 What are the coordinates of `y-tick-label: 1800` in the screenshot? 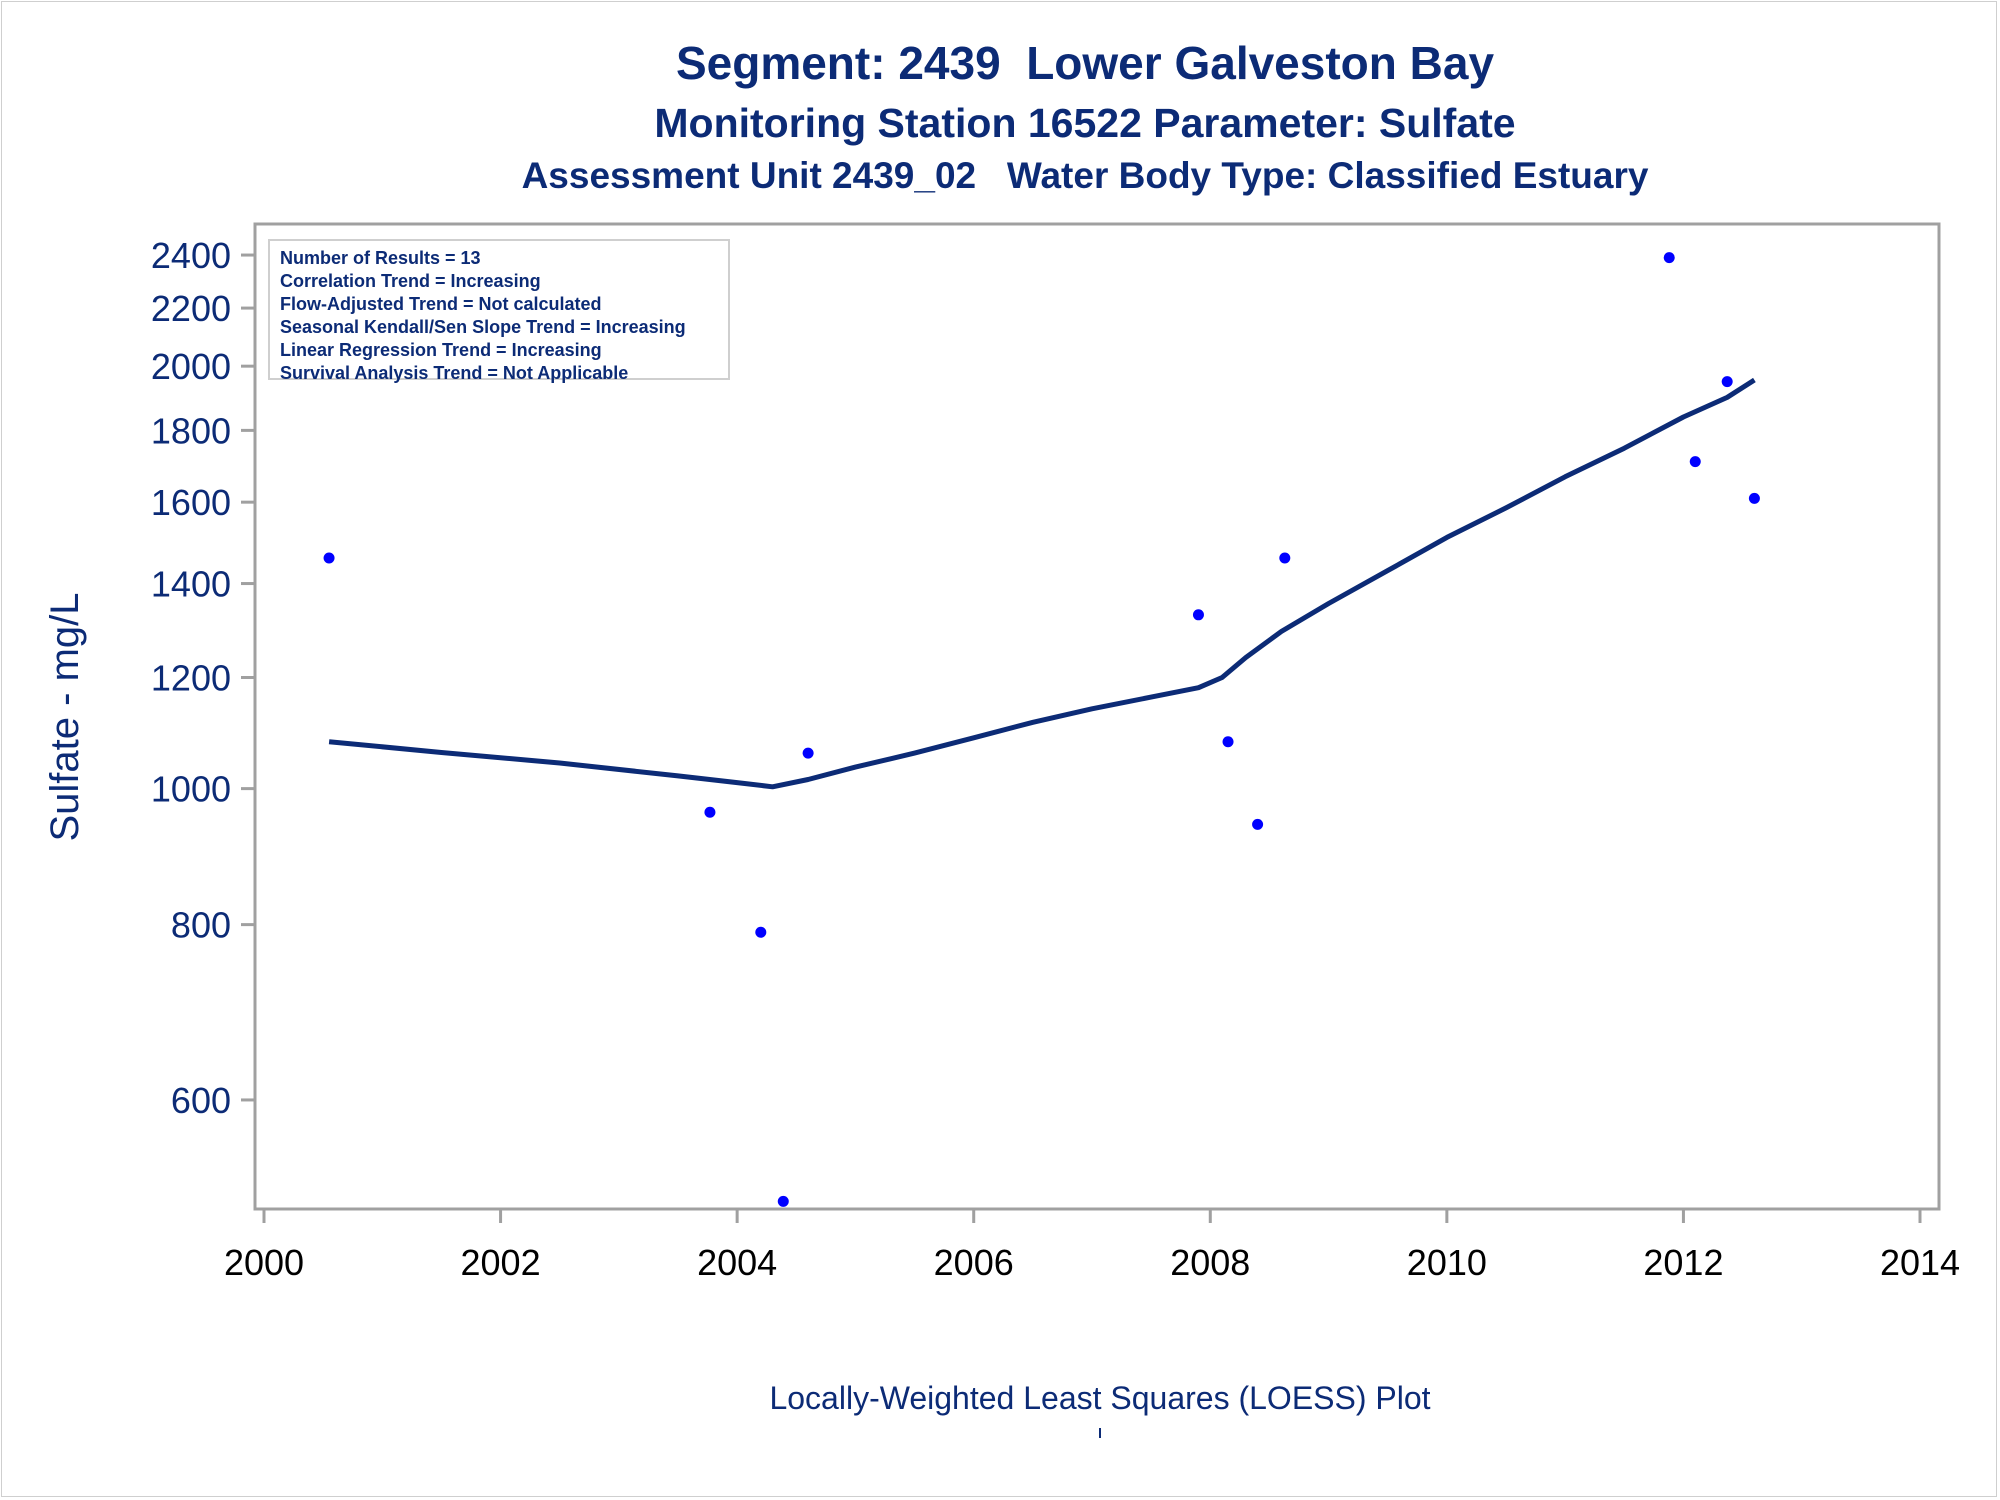 It's located at (191, 430).